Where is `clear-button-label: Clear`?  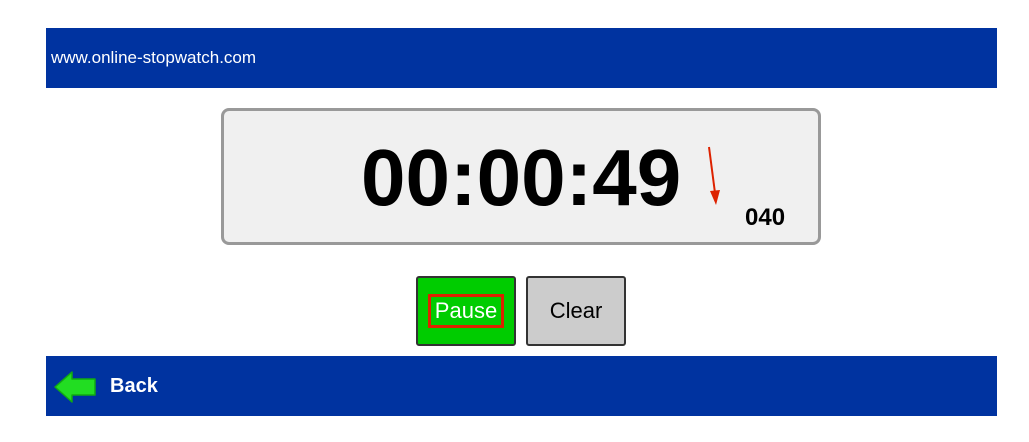 clear-button-label: Clear is located at coordinates (576, 310).